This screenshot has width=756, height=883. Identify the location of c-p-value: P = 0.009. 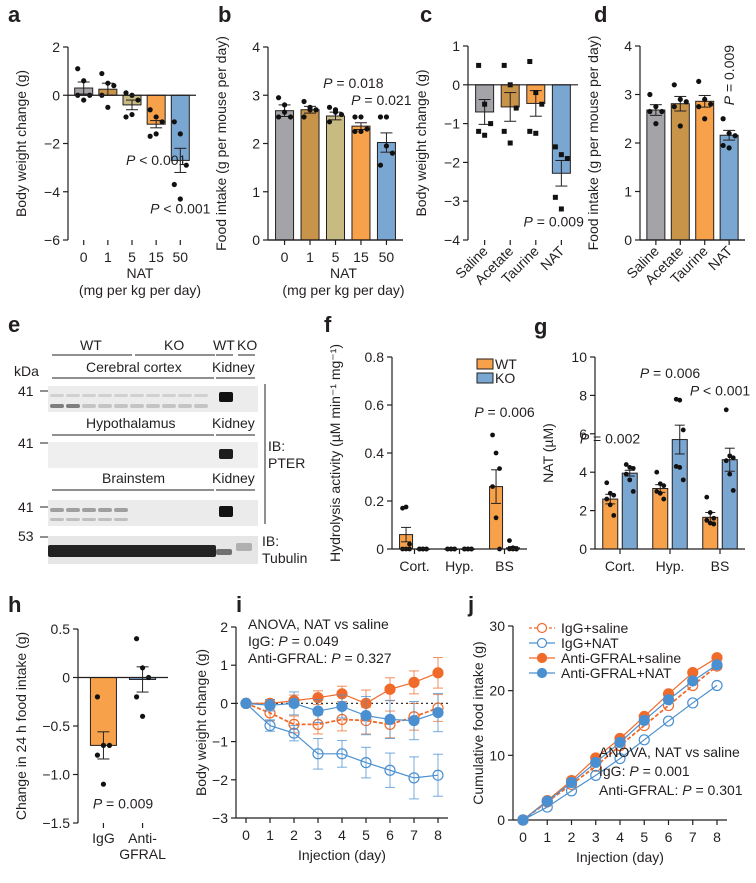
(554, 221).